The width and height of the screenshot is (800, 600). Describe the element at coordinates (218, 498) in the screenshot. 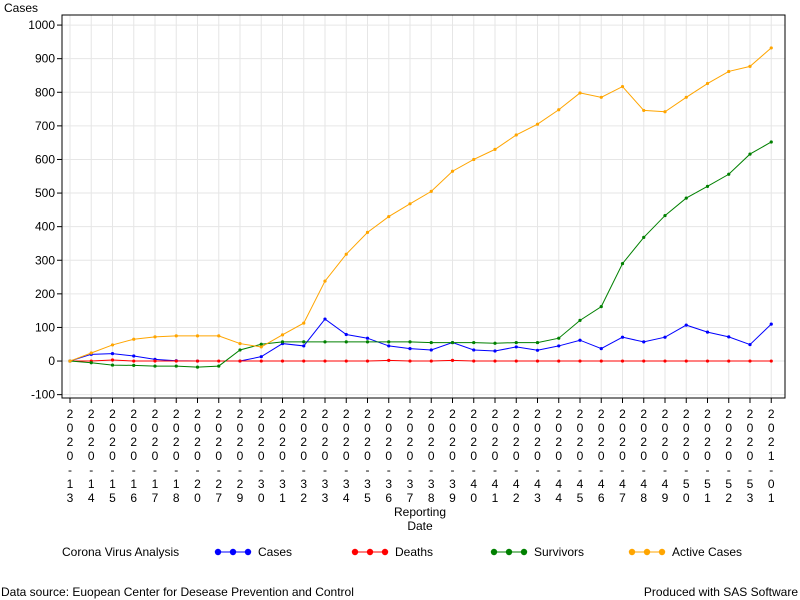

I see `x-tick-label: 7` at that location.